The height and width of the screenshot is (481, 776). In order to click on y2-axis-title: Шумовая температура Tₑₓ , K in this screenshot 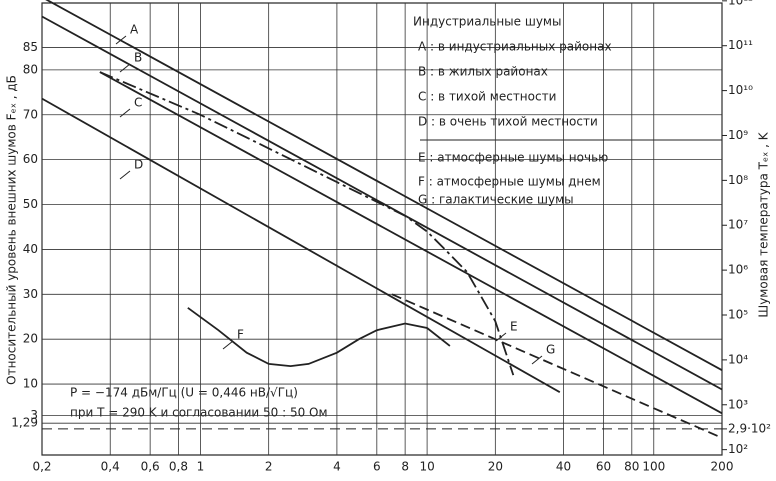, I will do `click(764, 224)`.